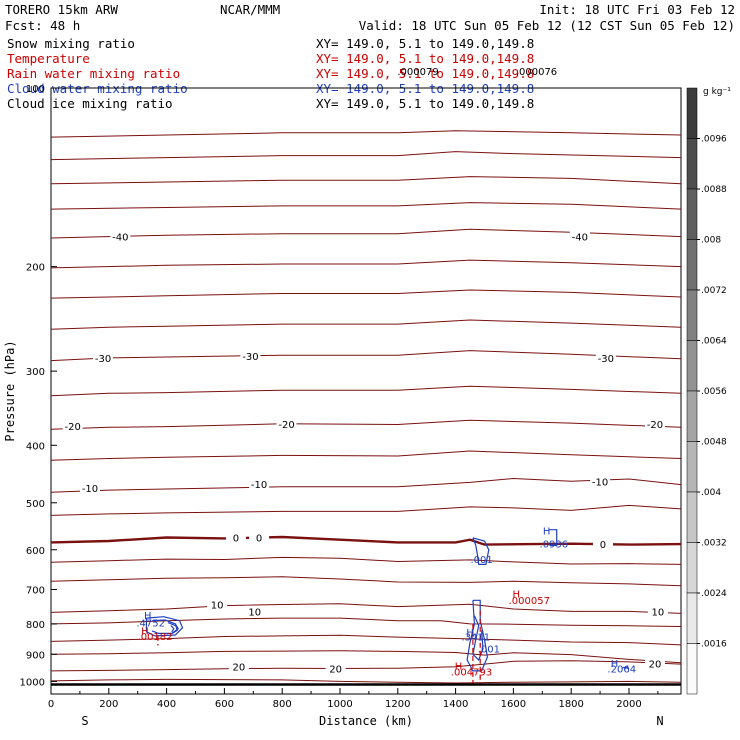 The width and height of the screenshot is (740, 740). I want to click on colorbar-label: .008, so click(711, 241).